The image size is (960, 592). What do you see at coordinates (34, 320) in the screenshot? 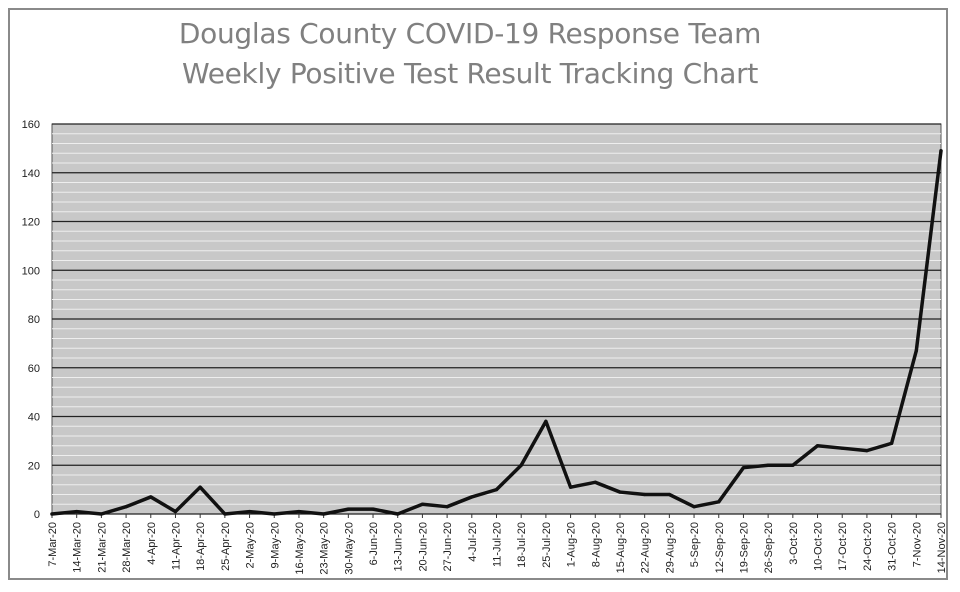
I see `y-tick-label: 80` at bounding box center [34, 320].